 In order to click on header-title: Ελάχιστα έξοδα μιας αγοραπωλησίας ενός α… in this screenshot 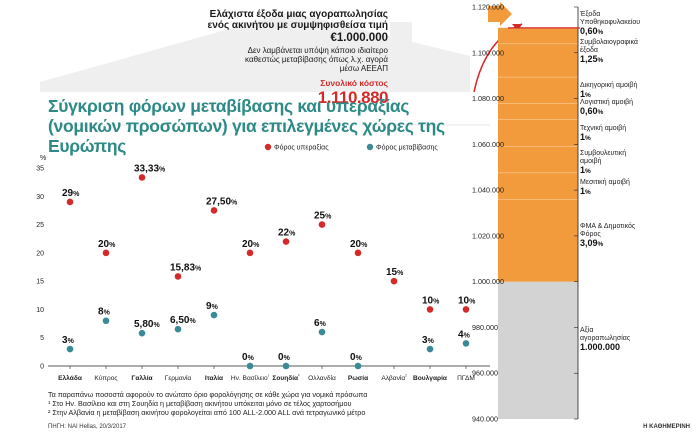, I will do `click(288, 20)`.